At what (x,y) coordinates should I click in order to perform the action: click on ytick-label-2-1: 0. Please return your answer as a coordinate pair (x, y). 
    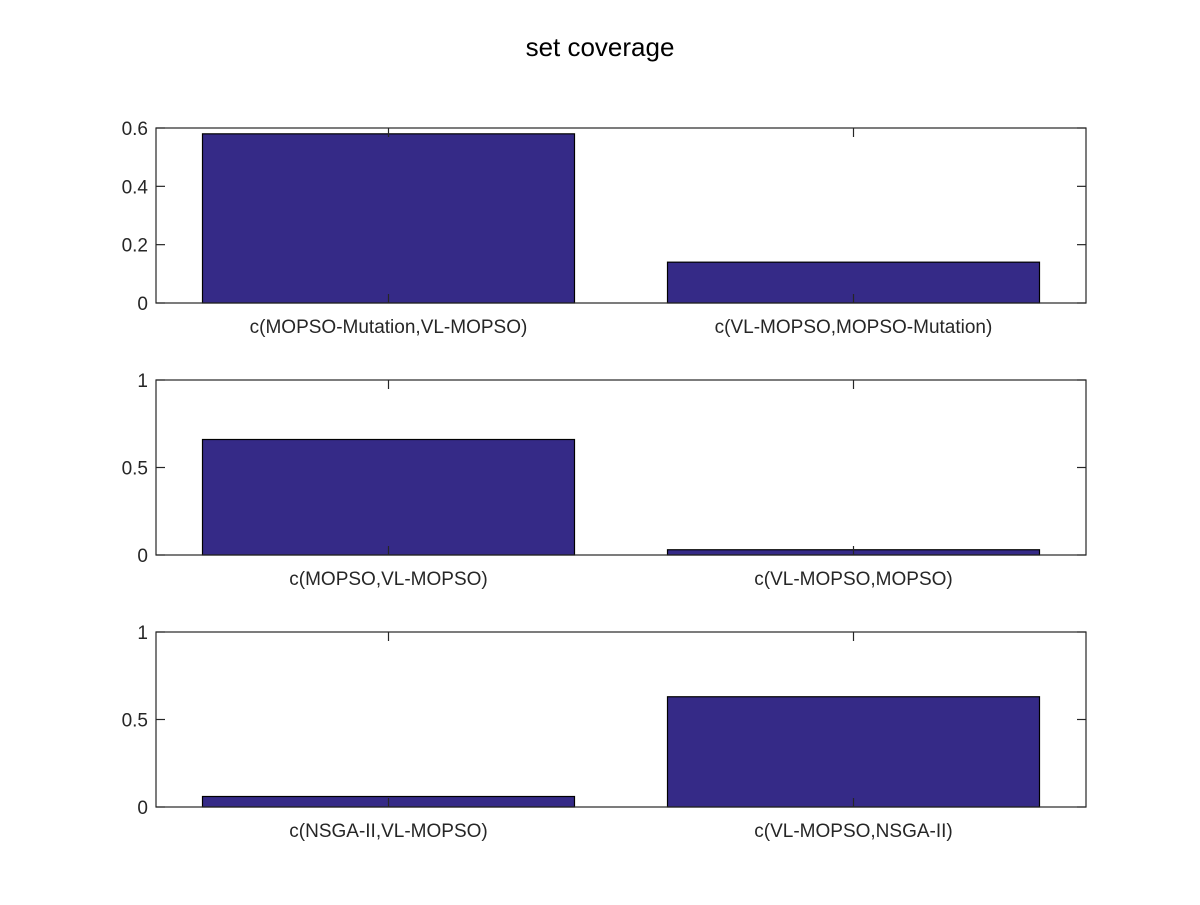
    Looking at the image, I should click on (142, 556).